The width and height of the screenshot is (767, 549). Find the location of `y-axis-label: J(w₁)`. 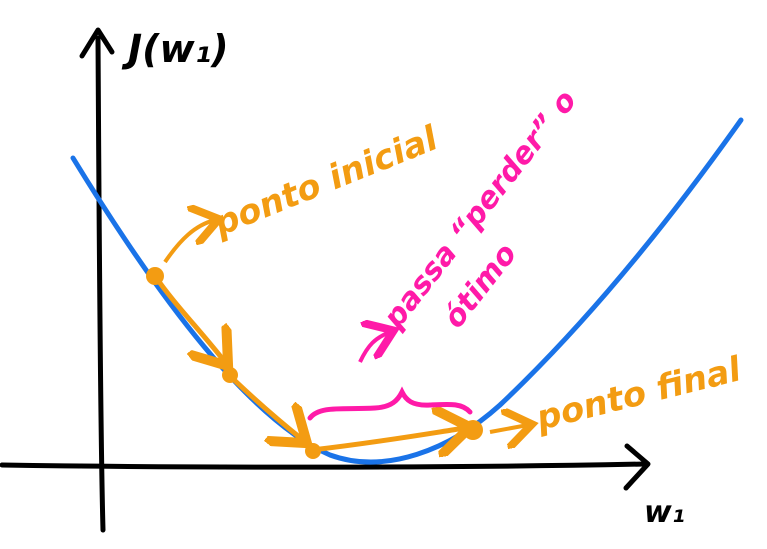

y-axis-label: J(w₁) is located at coordinates (175, 49).